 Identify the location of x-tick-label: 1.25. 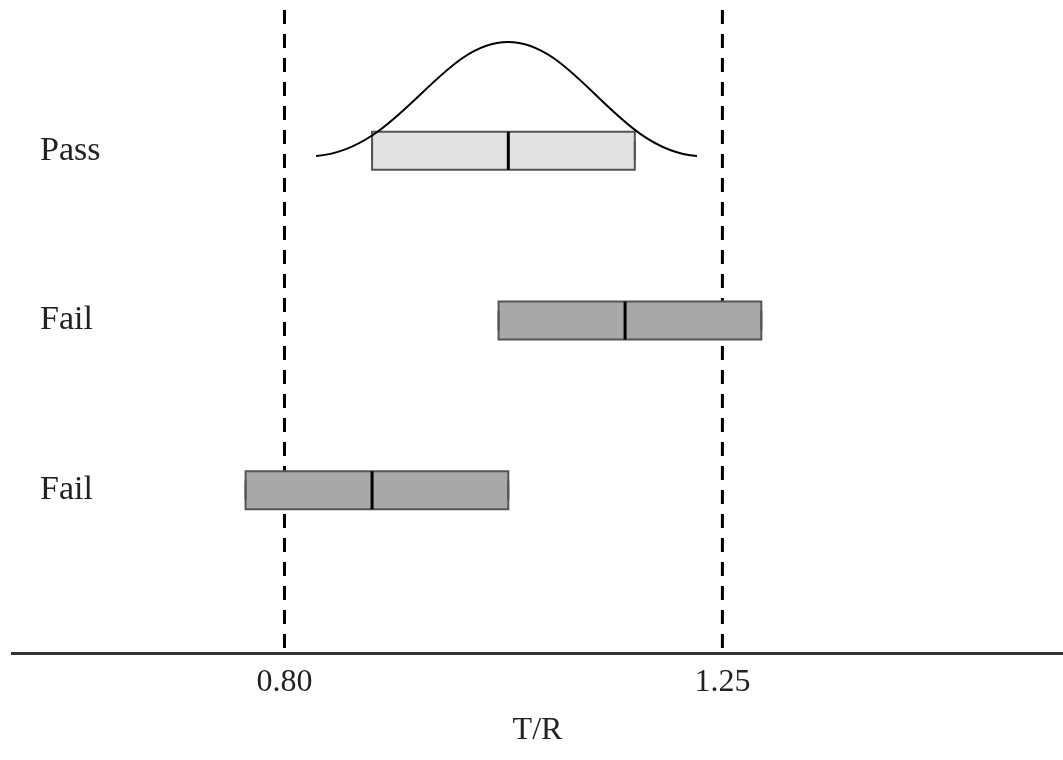
(722, 679).